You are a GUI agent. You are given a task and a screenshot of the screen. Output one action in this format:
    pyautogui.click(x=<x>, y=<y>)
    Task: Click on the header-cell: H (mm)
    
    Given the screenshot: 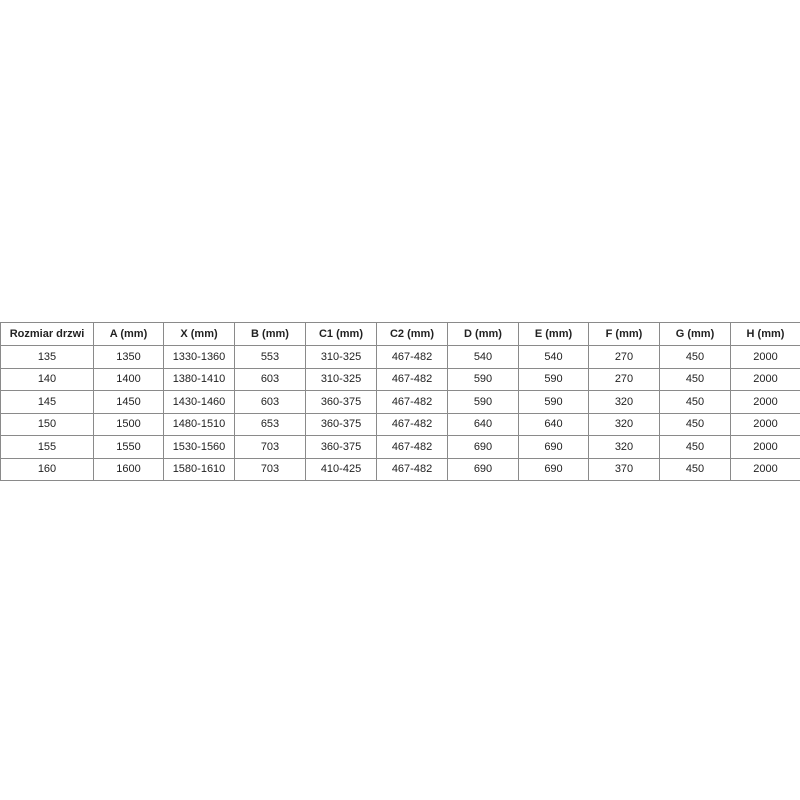 What is the action you would take?
    pyautogui.click(x=765, y=334)
    